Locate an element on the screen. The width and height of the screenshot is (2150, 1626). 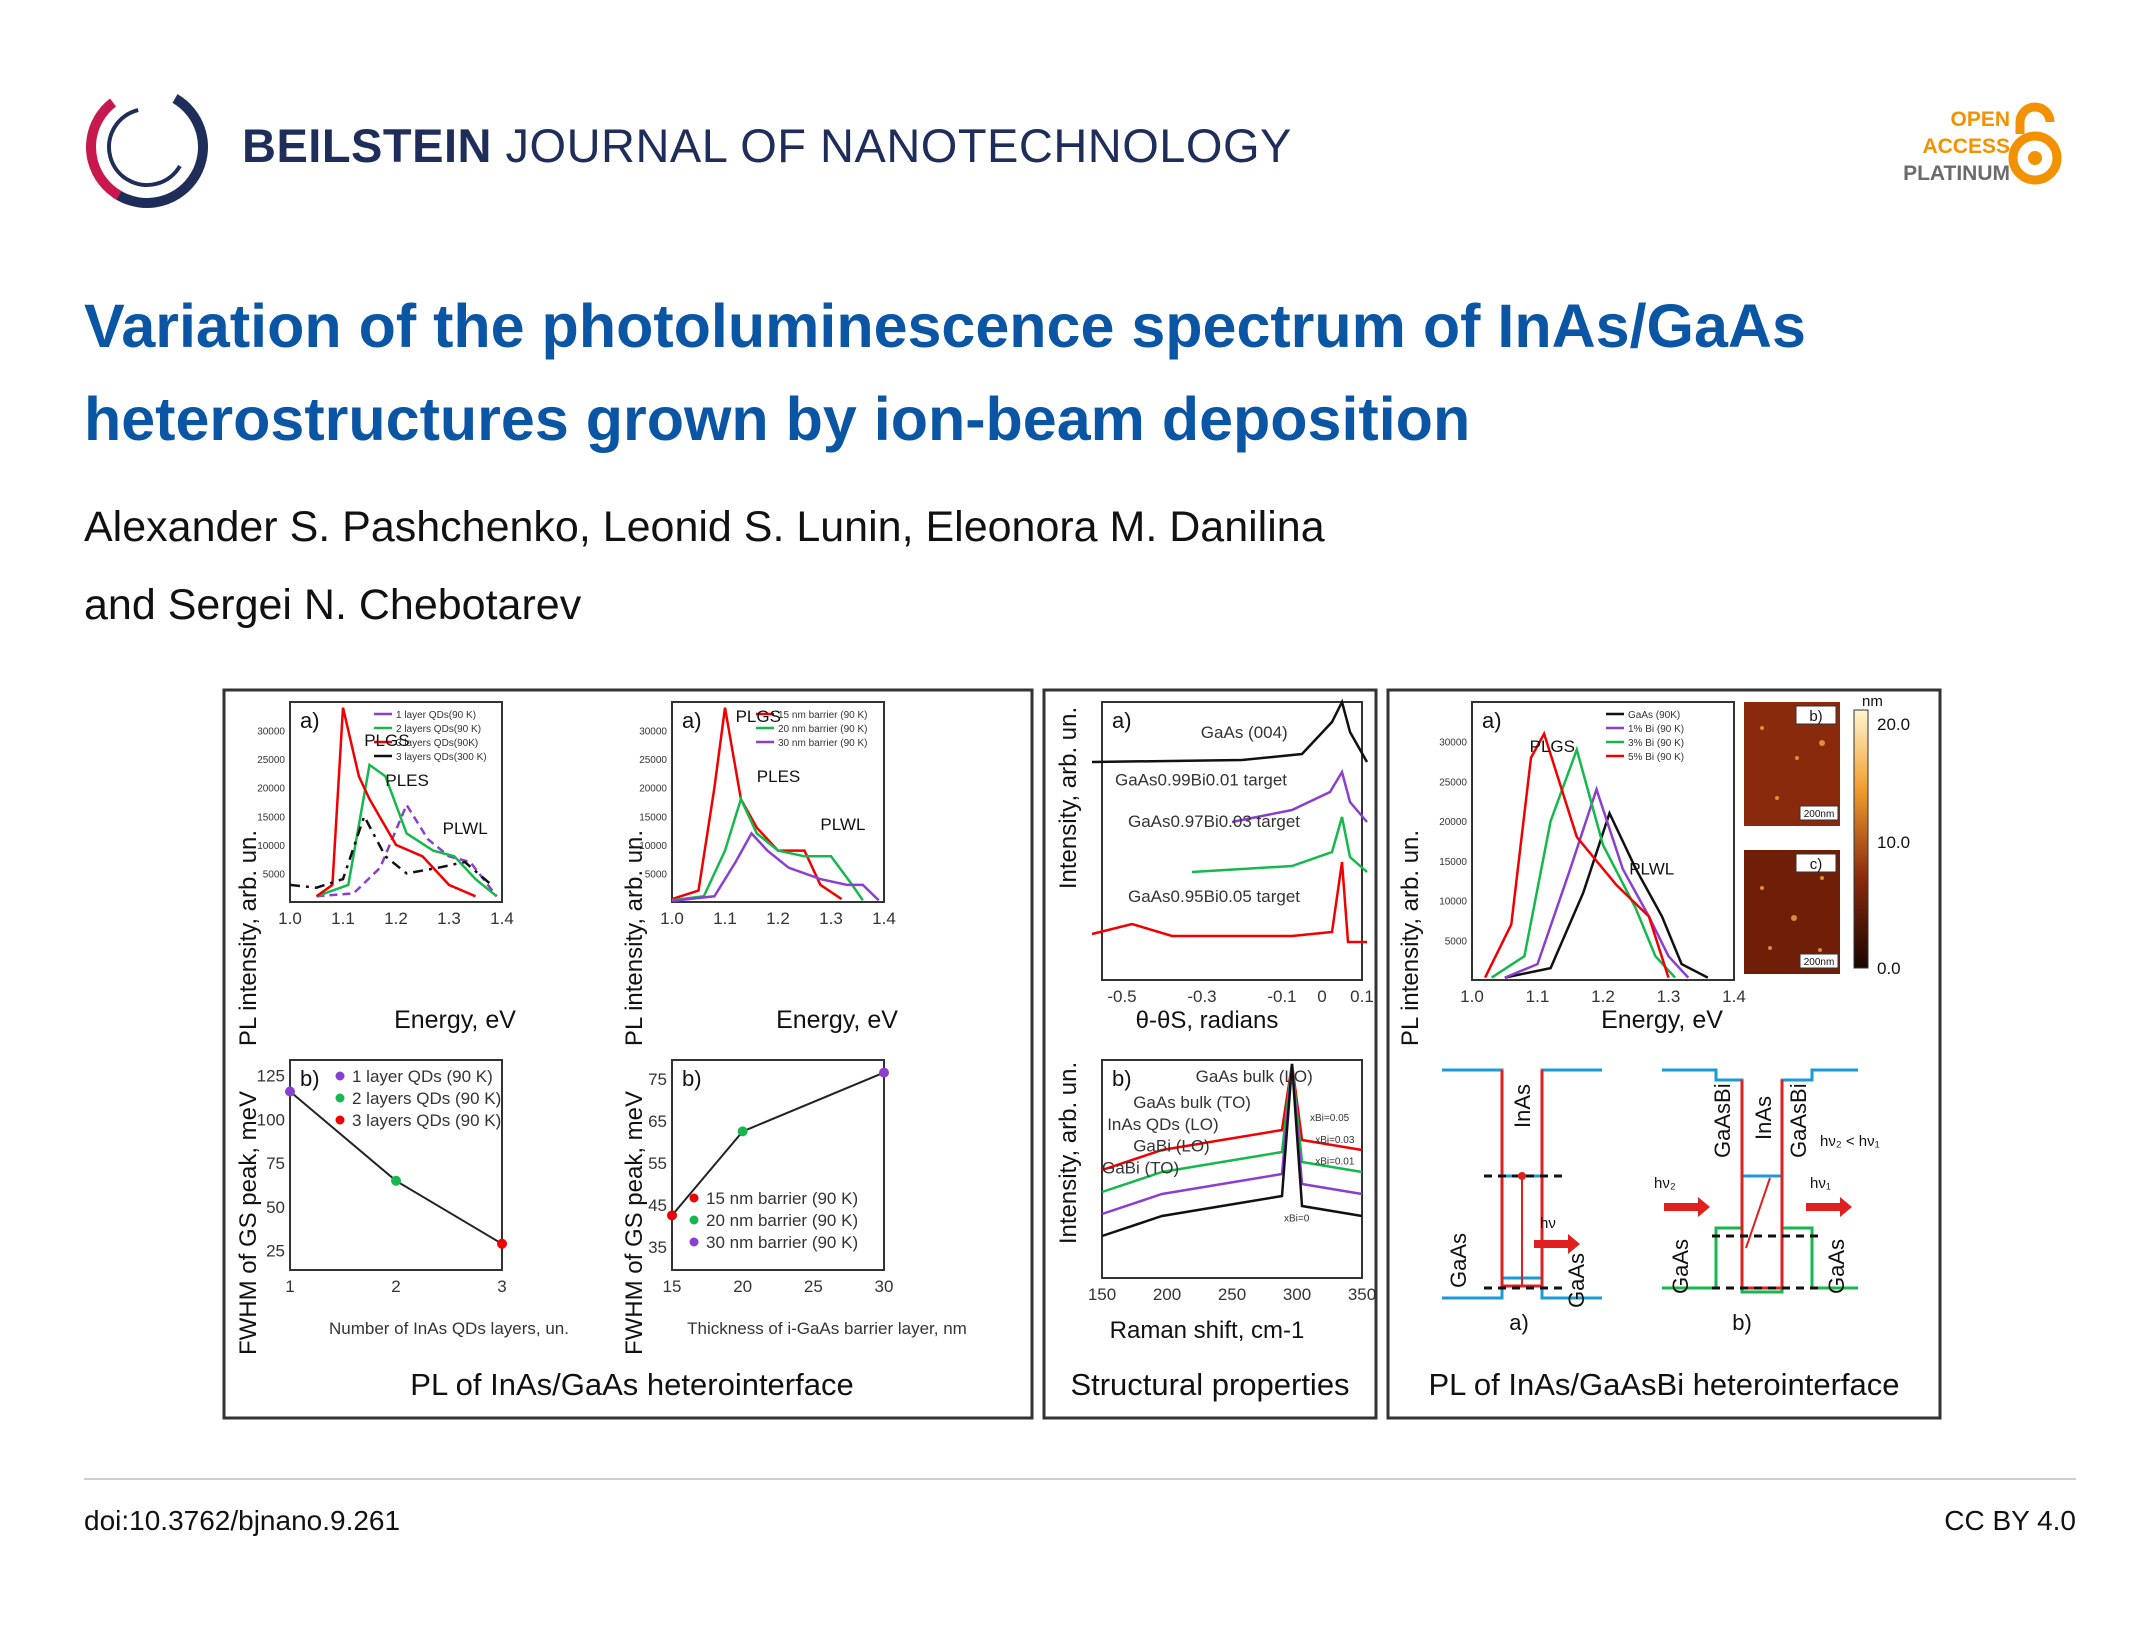
open-access-lock-icon is located at coordinates (2035, 143).